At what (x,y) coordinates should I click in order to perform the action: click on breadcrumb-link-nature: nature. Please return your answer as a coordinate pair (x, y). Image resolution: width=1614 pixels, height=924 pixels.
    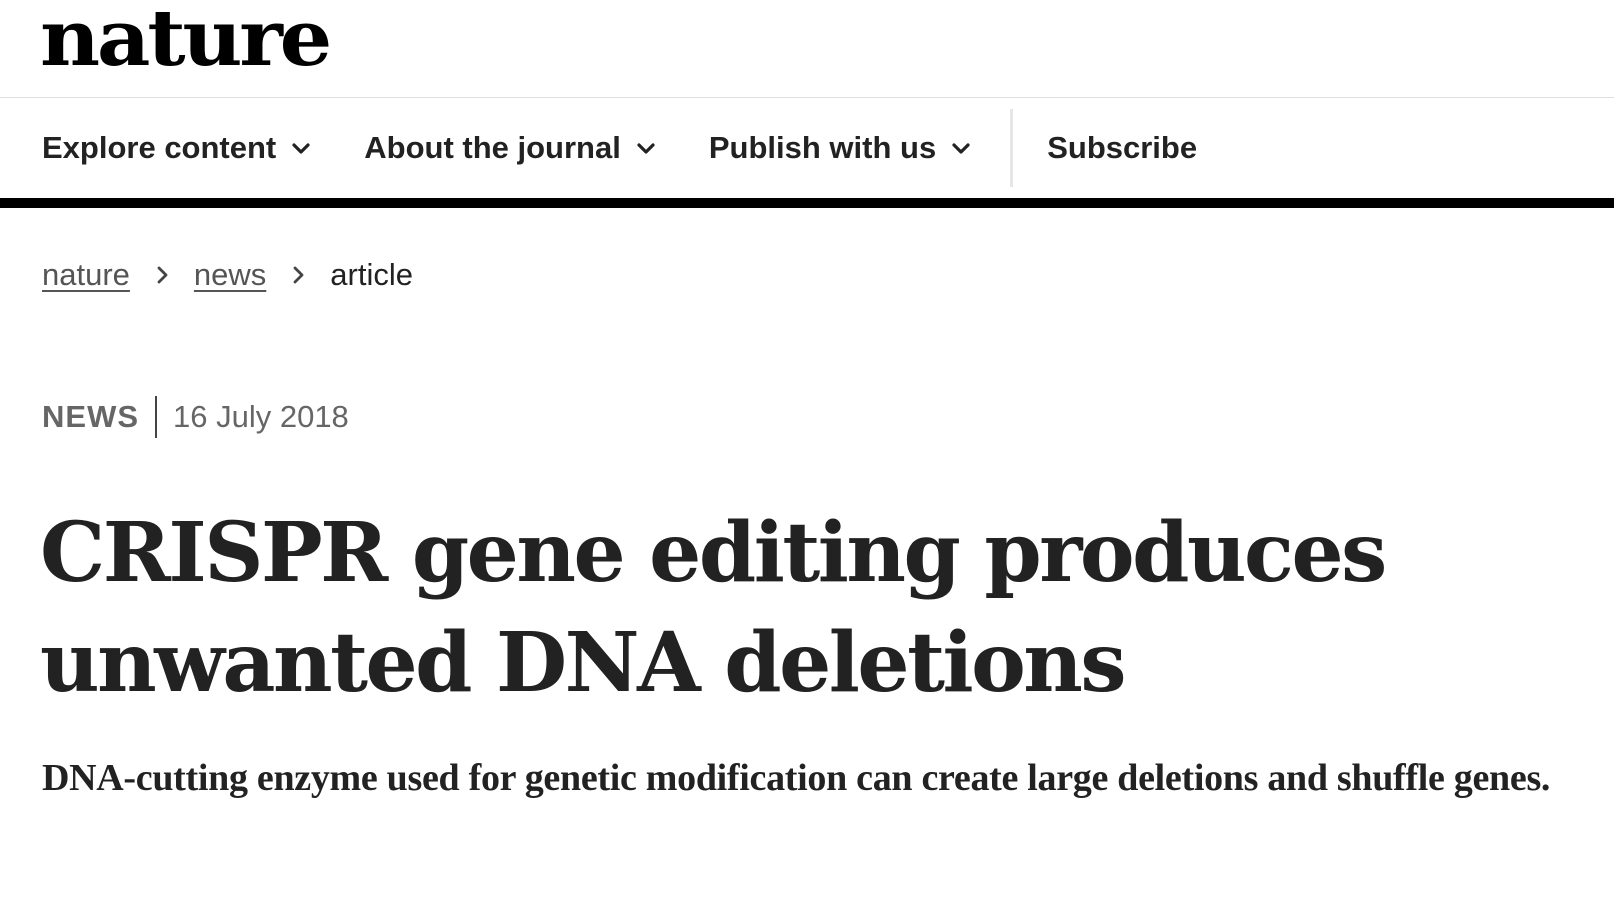
    Looking at the image, I should click on (86, 274).